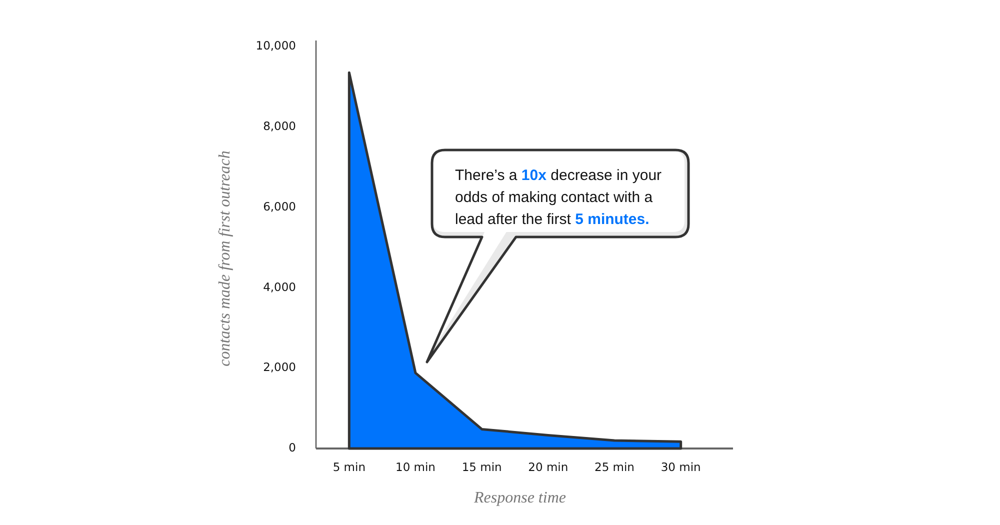 This screenshot has width=1000, height=525. Describe the element at coordinates (279, 367) in the screenshot. I see `y-tick-label: 2,000` at that location.